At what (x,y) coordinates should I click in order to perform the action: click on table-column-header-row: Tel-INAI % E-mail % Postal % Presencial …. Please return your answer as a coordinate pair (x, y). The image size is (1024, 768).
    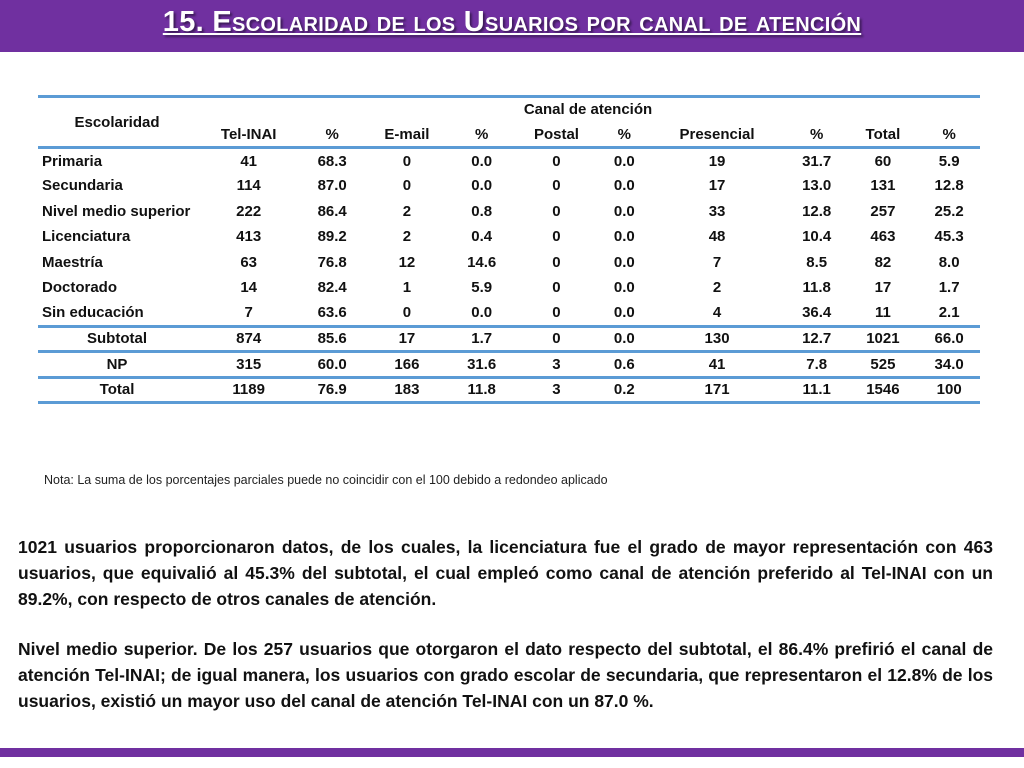
    Looking at the image, I should click on (509, 135).